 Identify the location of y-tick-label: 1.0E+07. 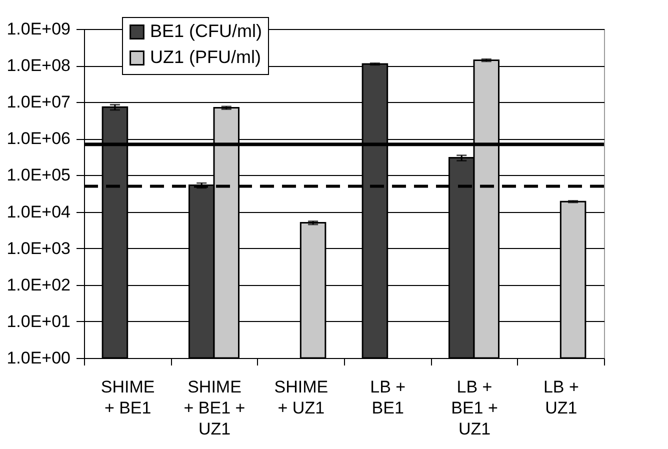
(38, 102).